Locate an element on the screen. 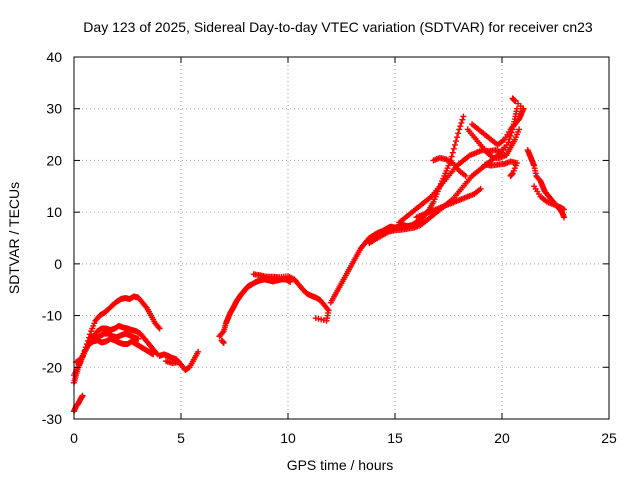 The height and width of the screenshot is (480, 640). y-tick-label: -10 is located at coordinates (52, 316).